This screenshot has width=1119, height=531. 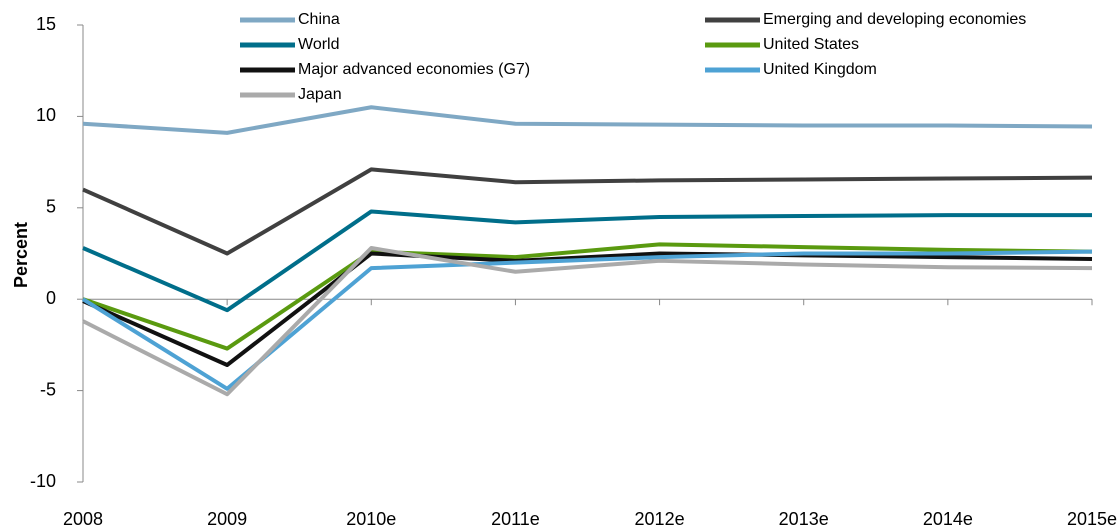 I want to click on x-tick-label: 2011e, so click(x=515, y=519).